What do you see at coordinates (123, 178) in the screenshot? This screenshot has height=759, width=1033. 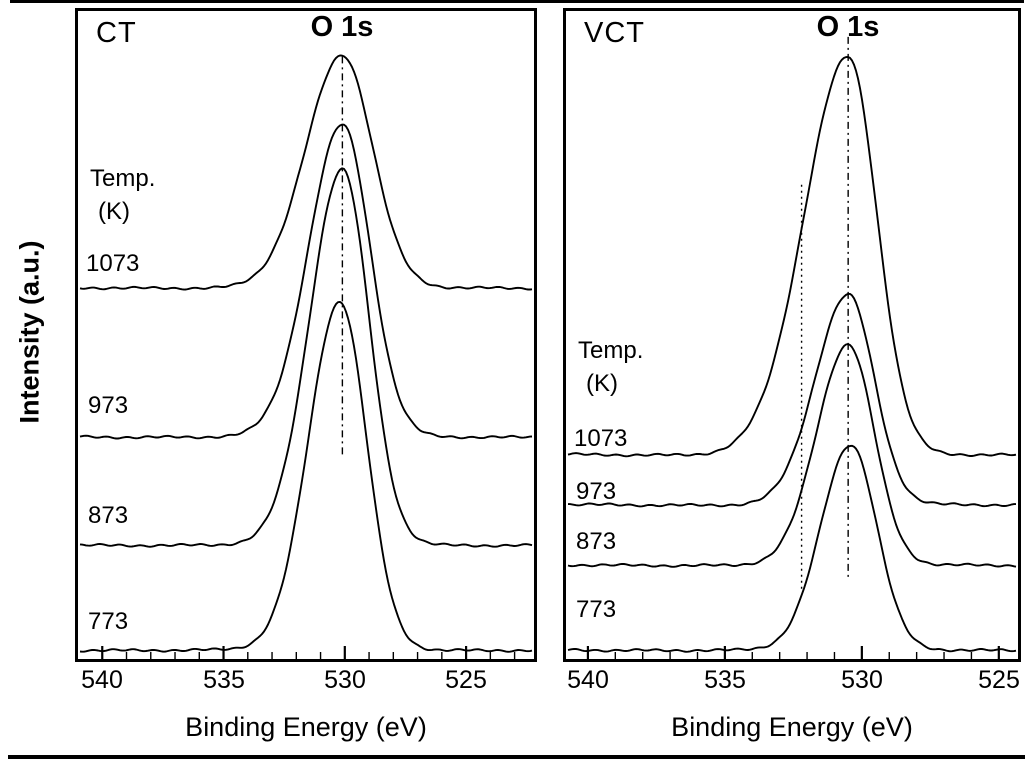 I see `ct-temp-header-line1: Temp.` at bounding box center [123, 178].